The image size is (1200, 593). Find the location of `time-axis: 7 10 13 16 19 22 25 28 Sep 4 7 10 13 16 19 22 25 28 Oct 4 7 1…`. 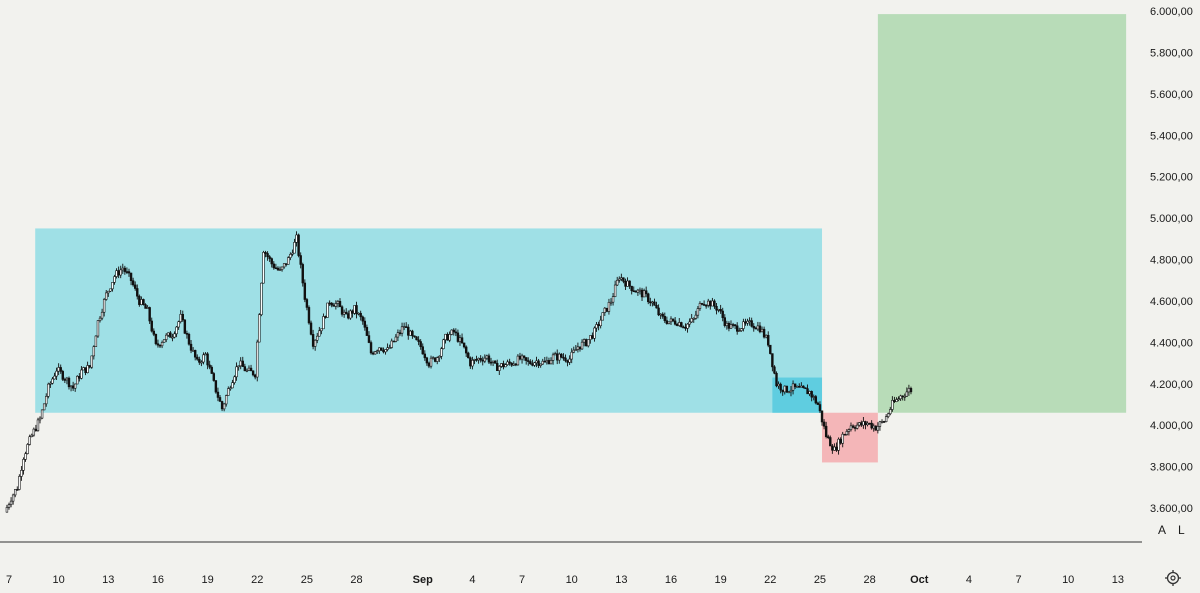

time-axis: 7 10 13 16 19 22 25 28 Sep 4 7 10 13 16 19 22 25 28 Oct 4 7 1… is located at coordinates (565, 580).